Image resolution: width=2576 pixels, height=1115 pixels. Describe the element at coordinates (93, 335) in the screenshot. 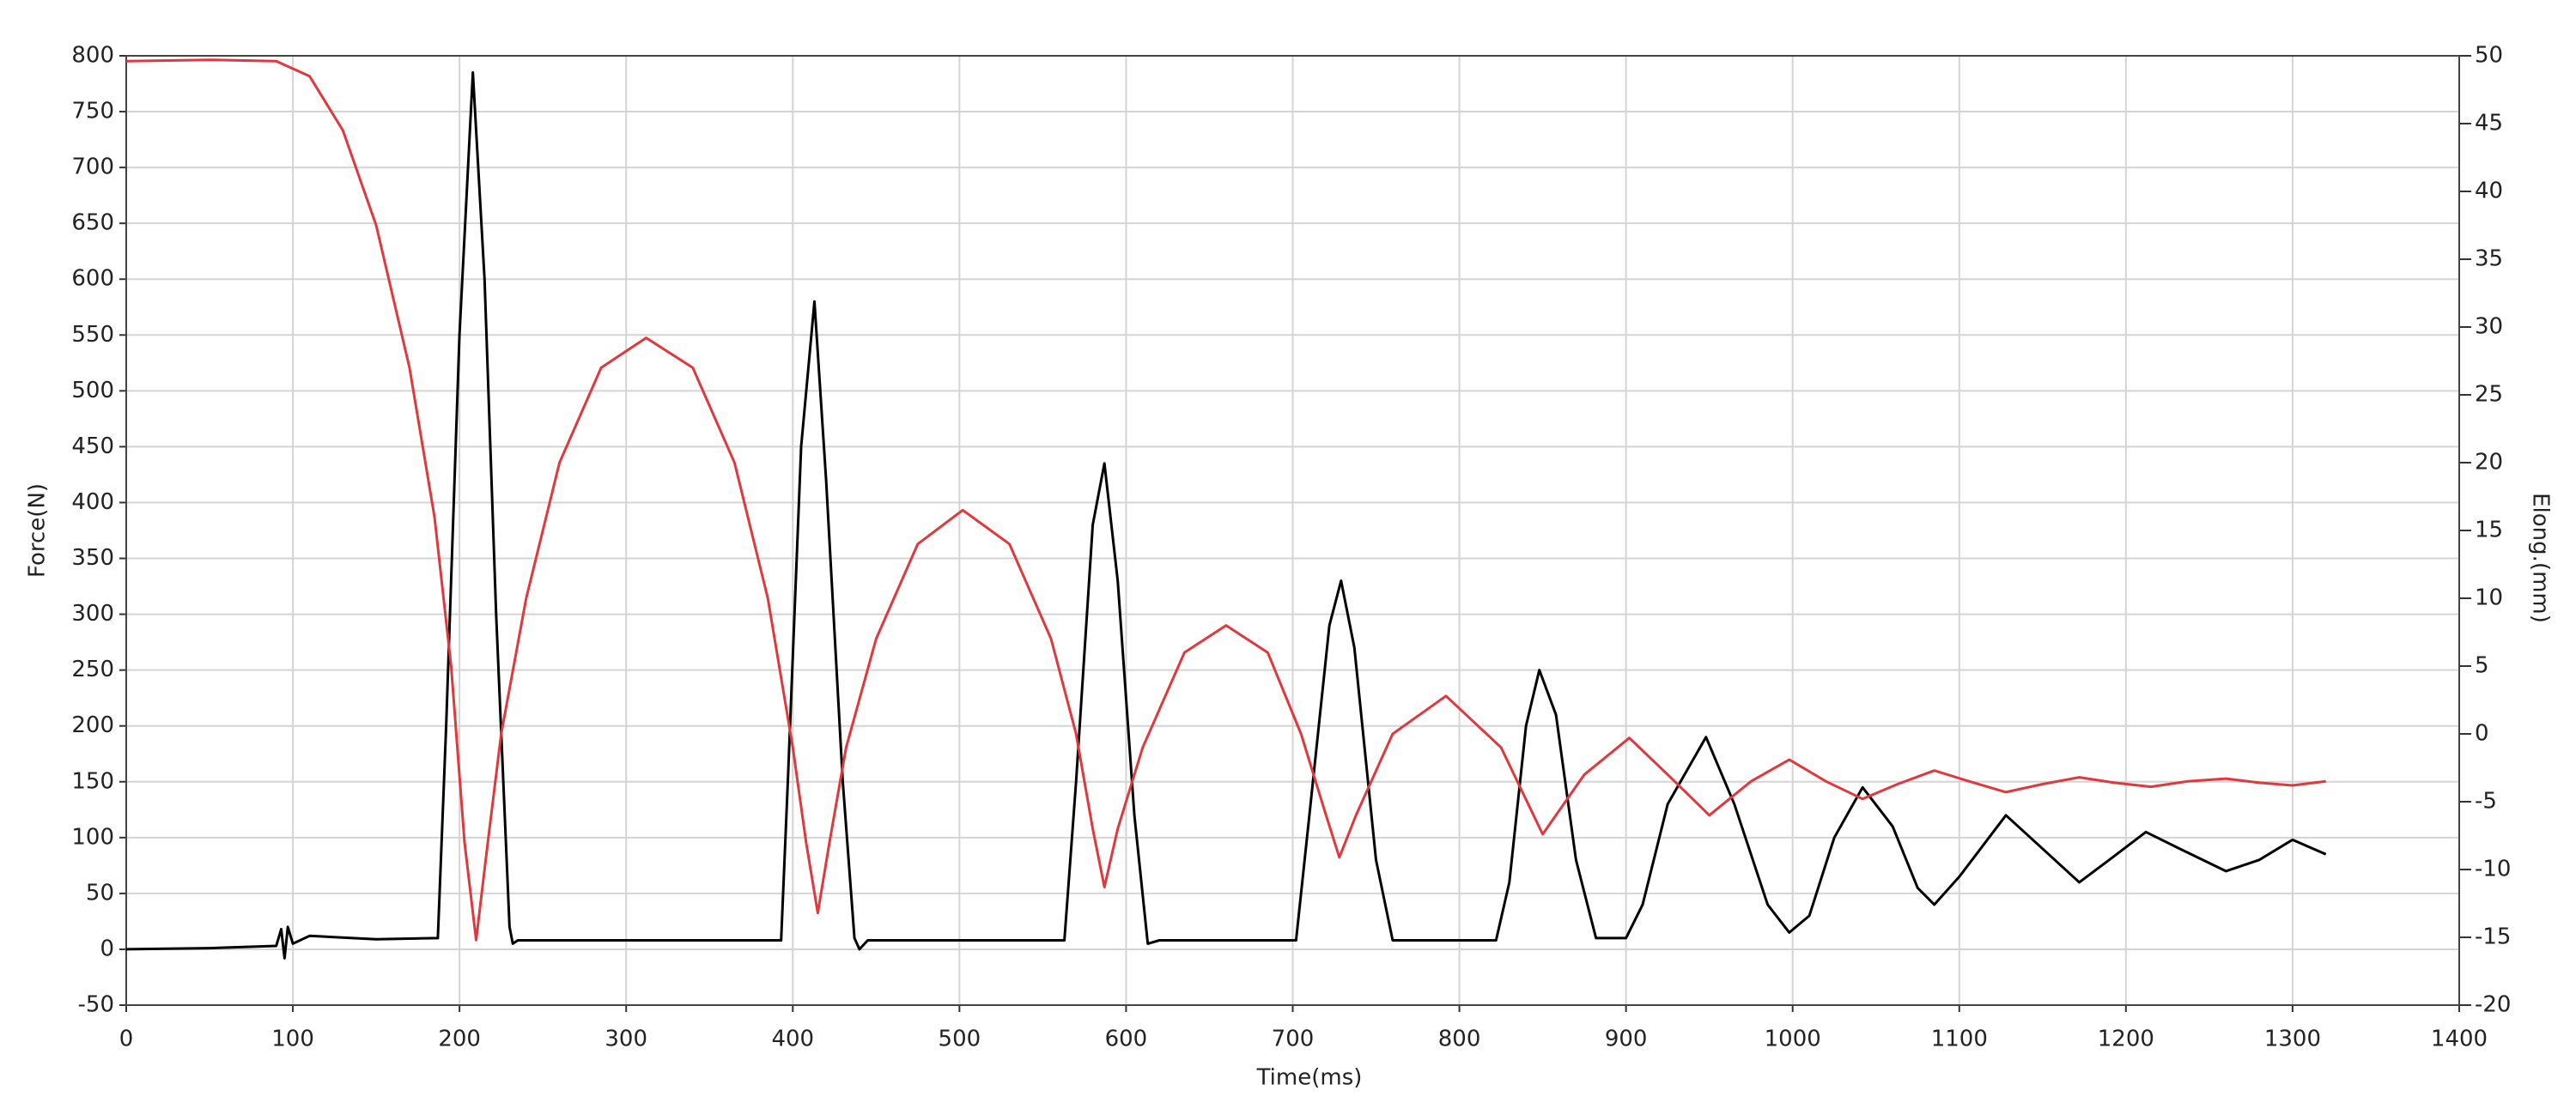

I see `y-tick-label: 550` at that location.